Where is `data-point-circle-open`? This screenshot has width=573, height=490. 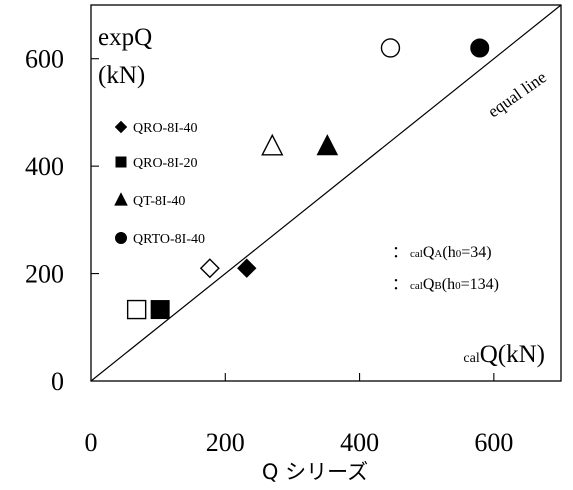 data-point-circle-open is located at coordinates (390, 48).